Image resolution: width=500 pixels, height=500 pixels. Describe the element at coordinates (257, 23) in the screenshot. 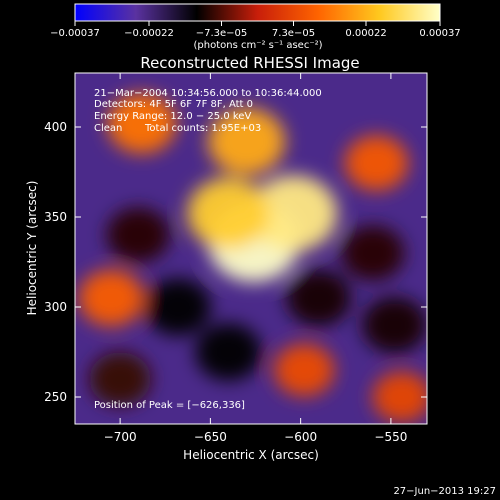

I see `colorbar-ticks` at that location.